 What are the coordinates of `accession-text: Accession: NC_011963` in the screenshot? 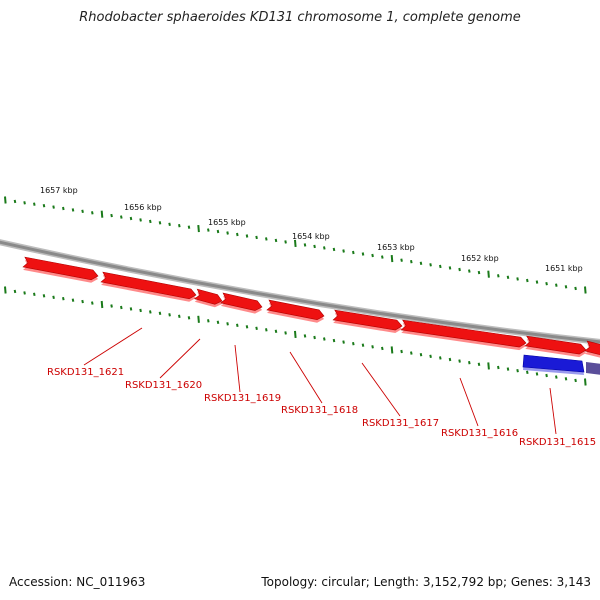 It's located at (77, 582).